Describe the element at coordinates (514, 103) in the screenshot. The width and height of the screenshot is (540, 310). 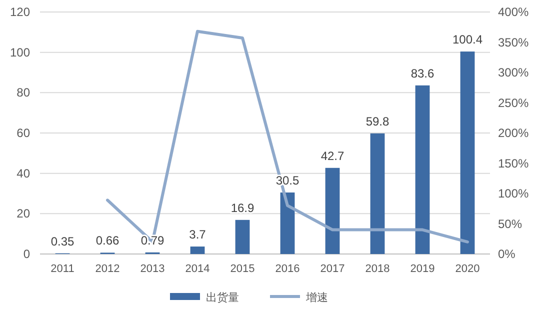
I see `y2-tick-label: 250%` at that location.